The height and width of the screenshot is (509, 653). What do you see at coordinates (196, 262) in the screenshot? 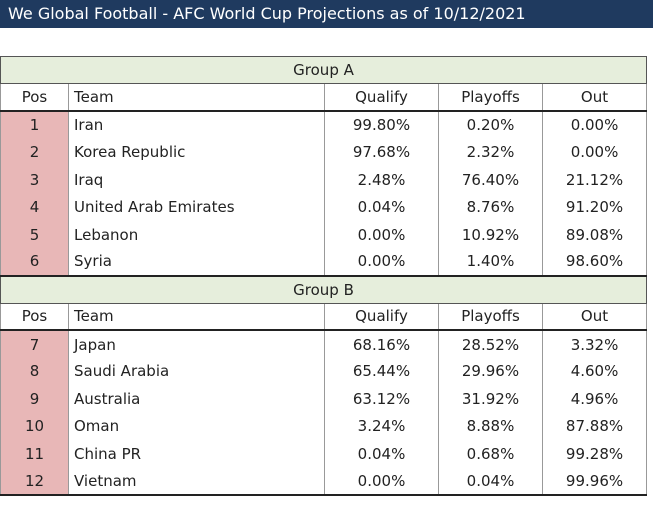
I see `cell-team: Syria` at bounding box center [196, 262].